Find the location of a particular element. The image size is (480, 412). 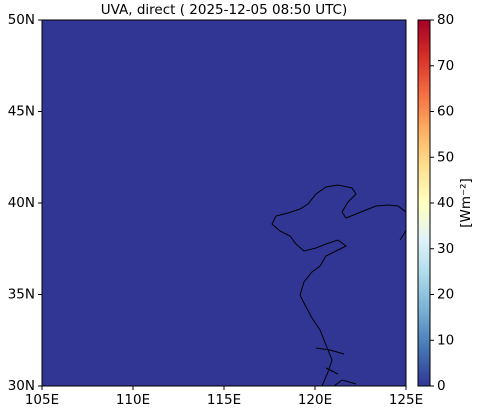

colorbar-tick-label: 30 is located at coordinates (445, 249).